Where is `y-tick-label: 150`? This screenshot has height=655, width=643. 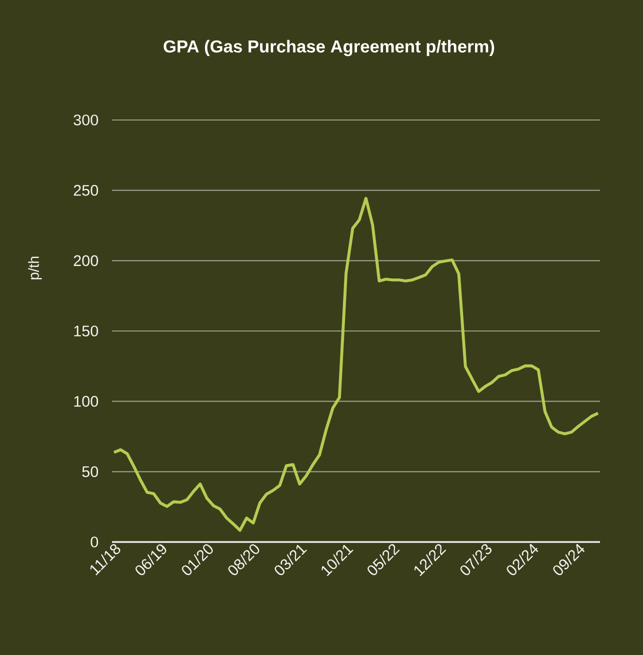
y-tick-label: 150 is located at coordinates (86, 331).